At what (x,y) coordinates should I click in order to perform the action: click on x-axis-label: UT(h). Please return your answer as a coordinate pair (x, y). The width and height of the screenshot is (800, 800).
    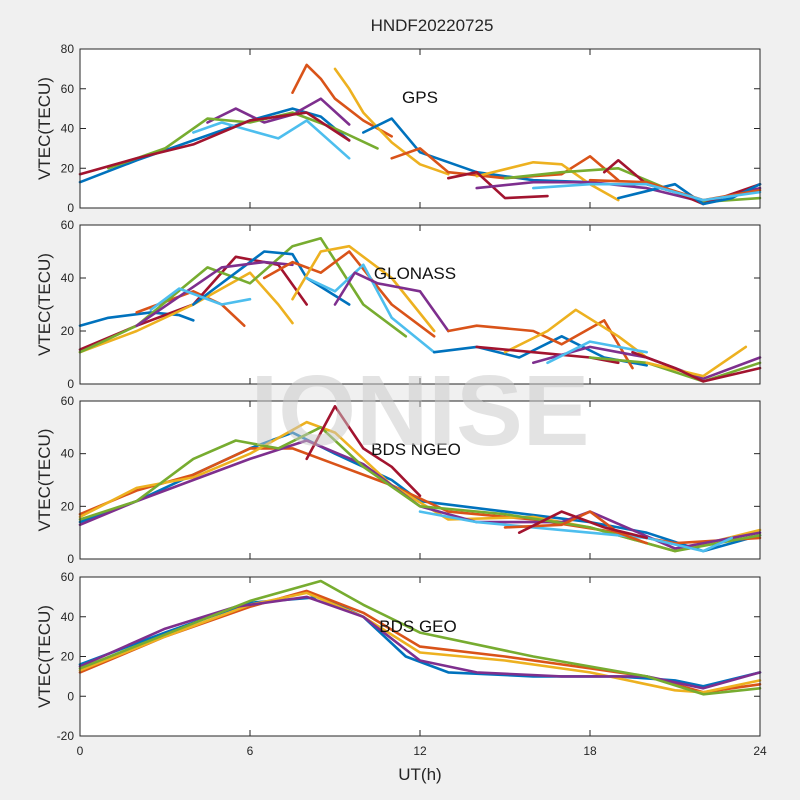
    Looking at the image, I should click on (419, 774).